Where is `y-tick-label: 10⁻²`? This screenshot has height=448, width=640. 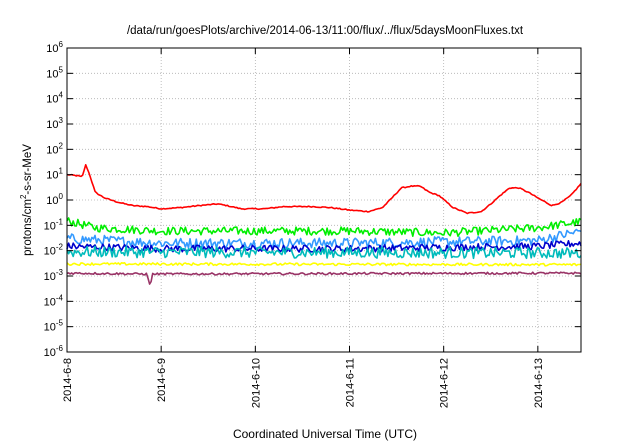 y-tick-label: 10⁻² is located at coordinates (54, 250).